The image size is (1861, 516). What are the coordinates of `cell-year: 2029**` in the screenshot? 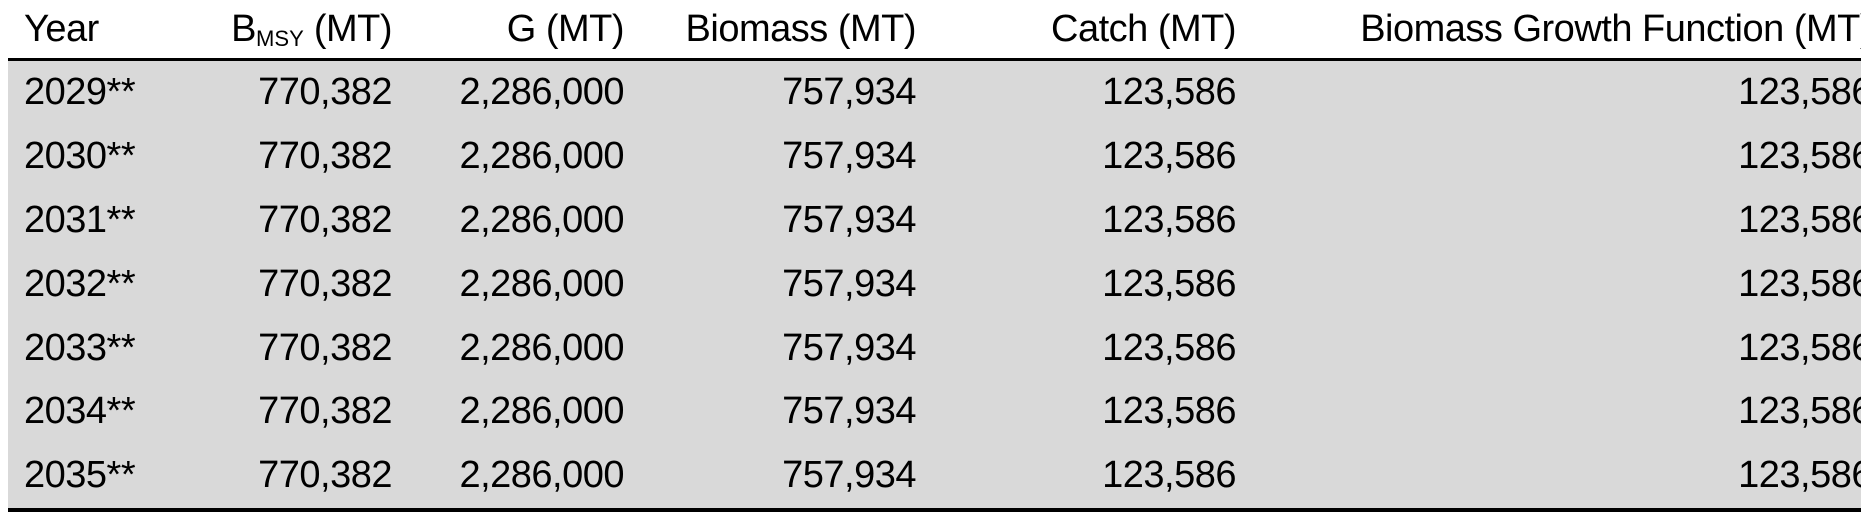 It's located at (93, 92).